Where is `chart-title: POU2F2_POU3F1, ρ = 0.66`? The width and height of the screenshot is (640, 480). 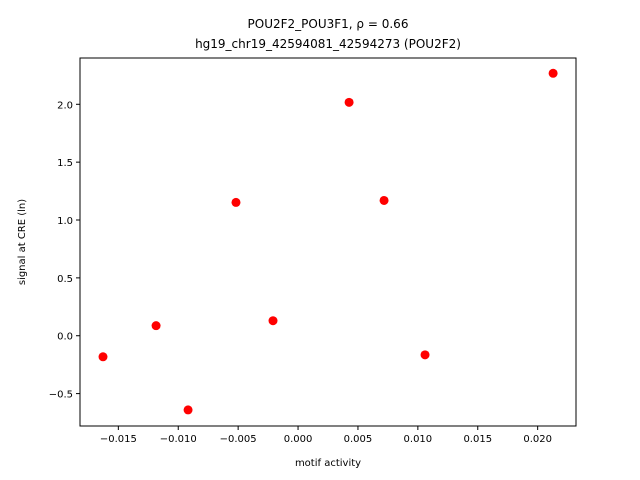 chart-title: POU2F2_POU3F1, ρ = 0.66 is located at coordinates (328, 24).